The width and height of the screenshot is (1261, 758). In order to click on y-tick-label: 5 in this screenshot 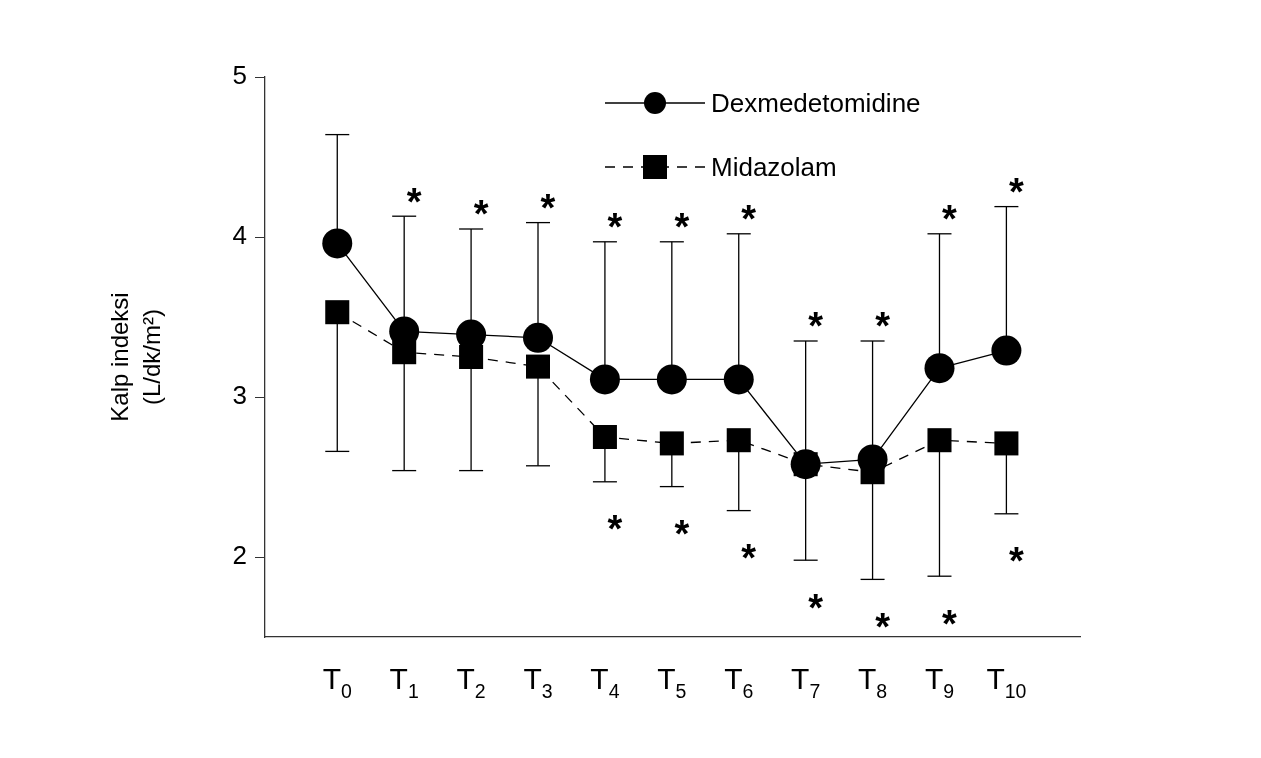, I will do `click(239, 75)`.